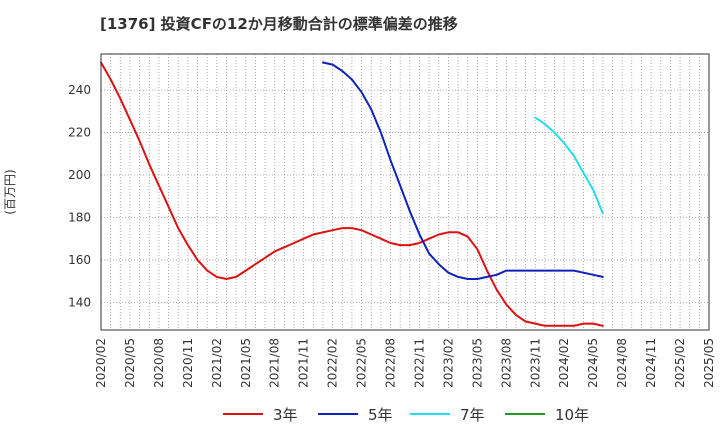 The image size is (720, 440). What do you see at coordinates (79, 196) in the screenshot?
I see `y-tick-labels: 140 160 180 200 220 240` at bounding box center [79, 196].